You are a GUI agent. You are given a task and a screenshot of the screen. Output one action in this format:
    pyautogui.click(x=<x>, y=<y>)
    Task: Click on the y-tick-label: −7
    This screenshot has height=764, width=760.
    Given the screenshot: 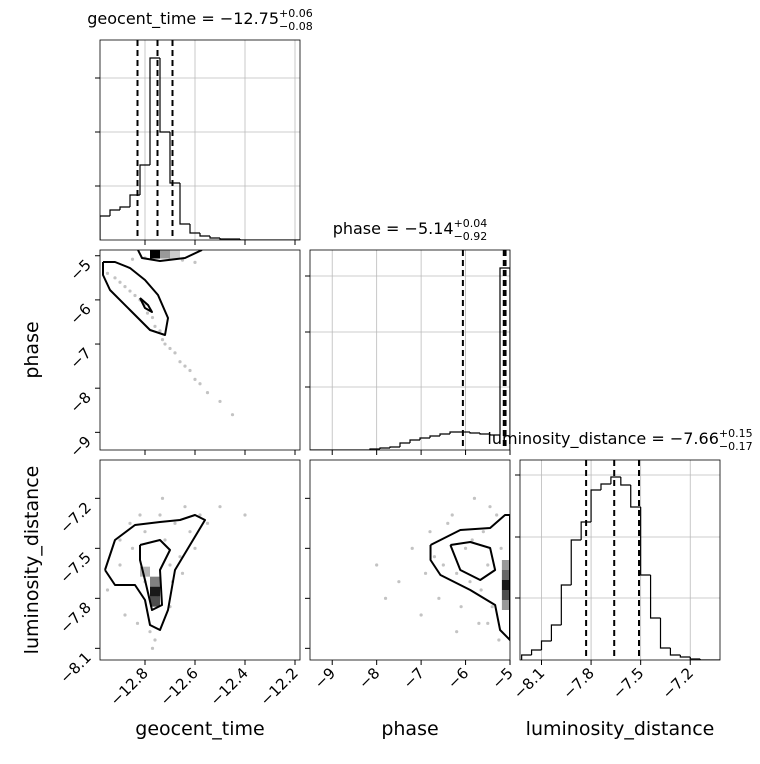 What is the action you would take?
    pyautogui.click(x=80, y=358)
    